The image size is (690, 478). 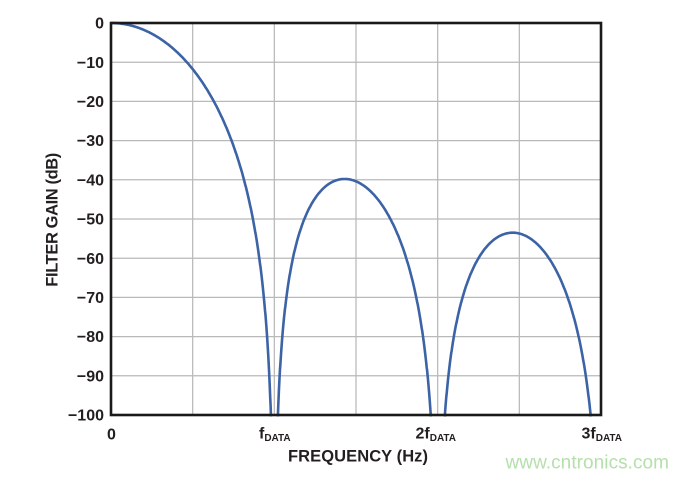 What do you see at coordinates (90, 337) in the screenshot?
I see `svg-text: −80` at bounding box center [90, 337].